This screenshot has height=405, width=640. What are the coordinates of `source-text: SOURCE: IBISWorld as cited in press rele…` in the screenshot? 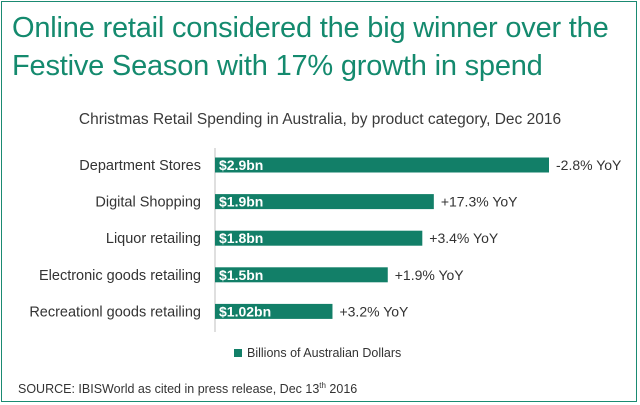 It's located at (169, 389).